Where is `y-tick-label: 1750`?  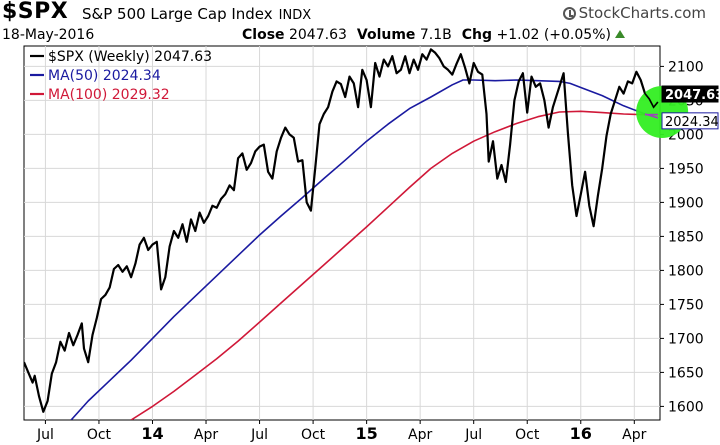 y-tick-label: 1750 is located at coordinates (686, 305).